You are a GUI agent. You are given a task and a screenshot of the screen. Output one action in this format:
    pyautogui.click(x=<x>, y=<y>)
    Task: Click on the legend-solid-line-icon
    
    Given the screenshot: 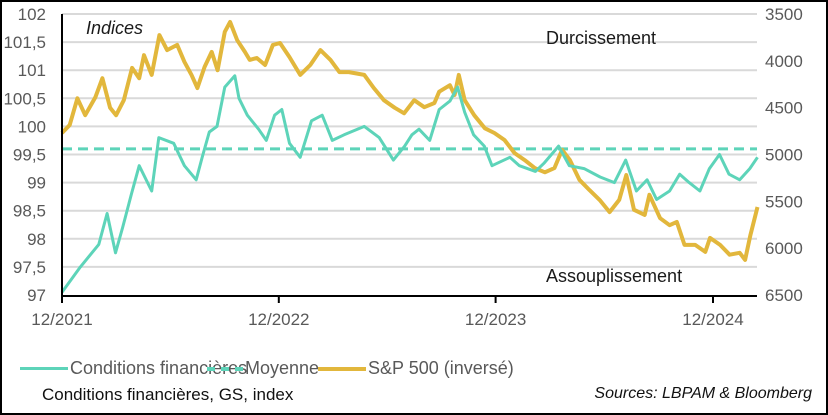 What is the action you would take?
    pyautogui.click(x=44, y=368)
    